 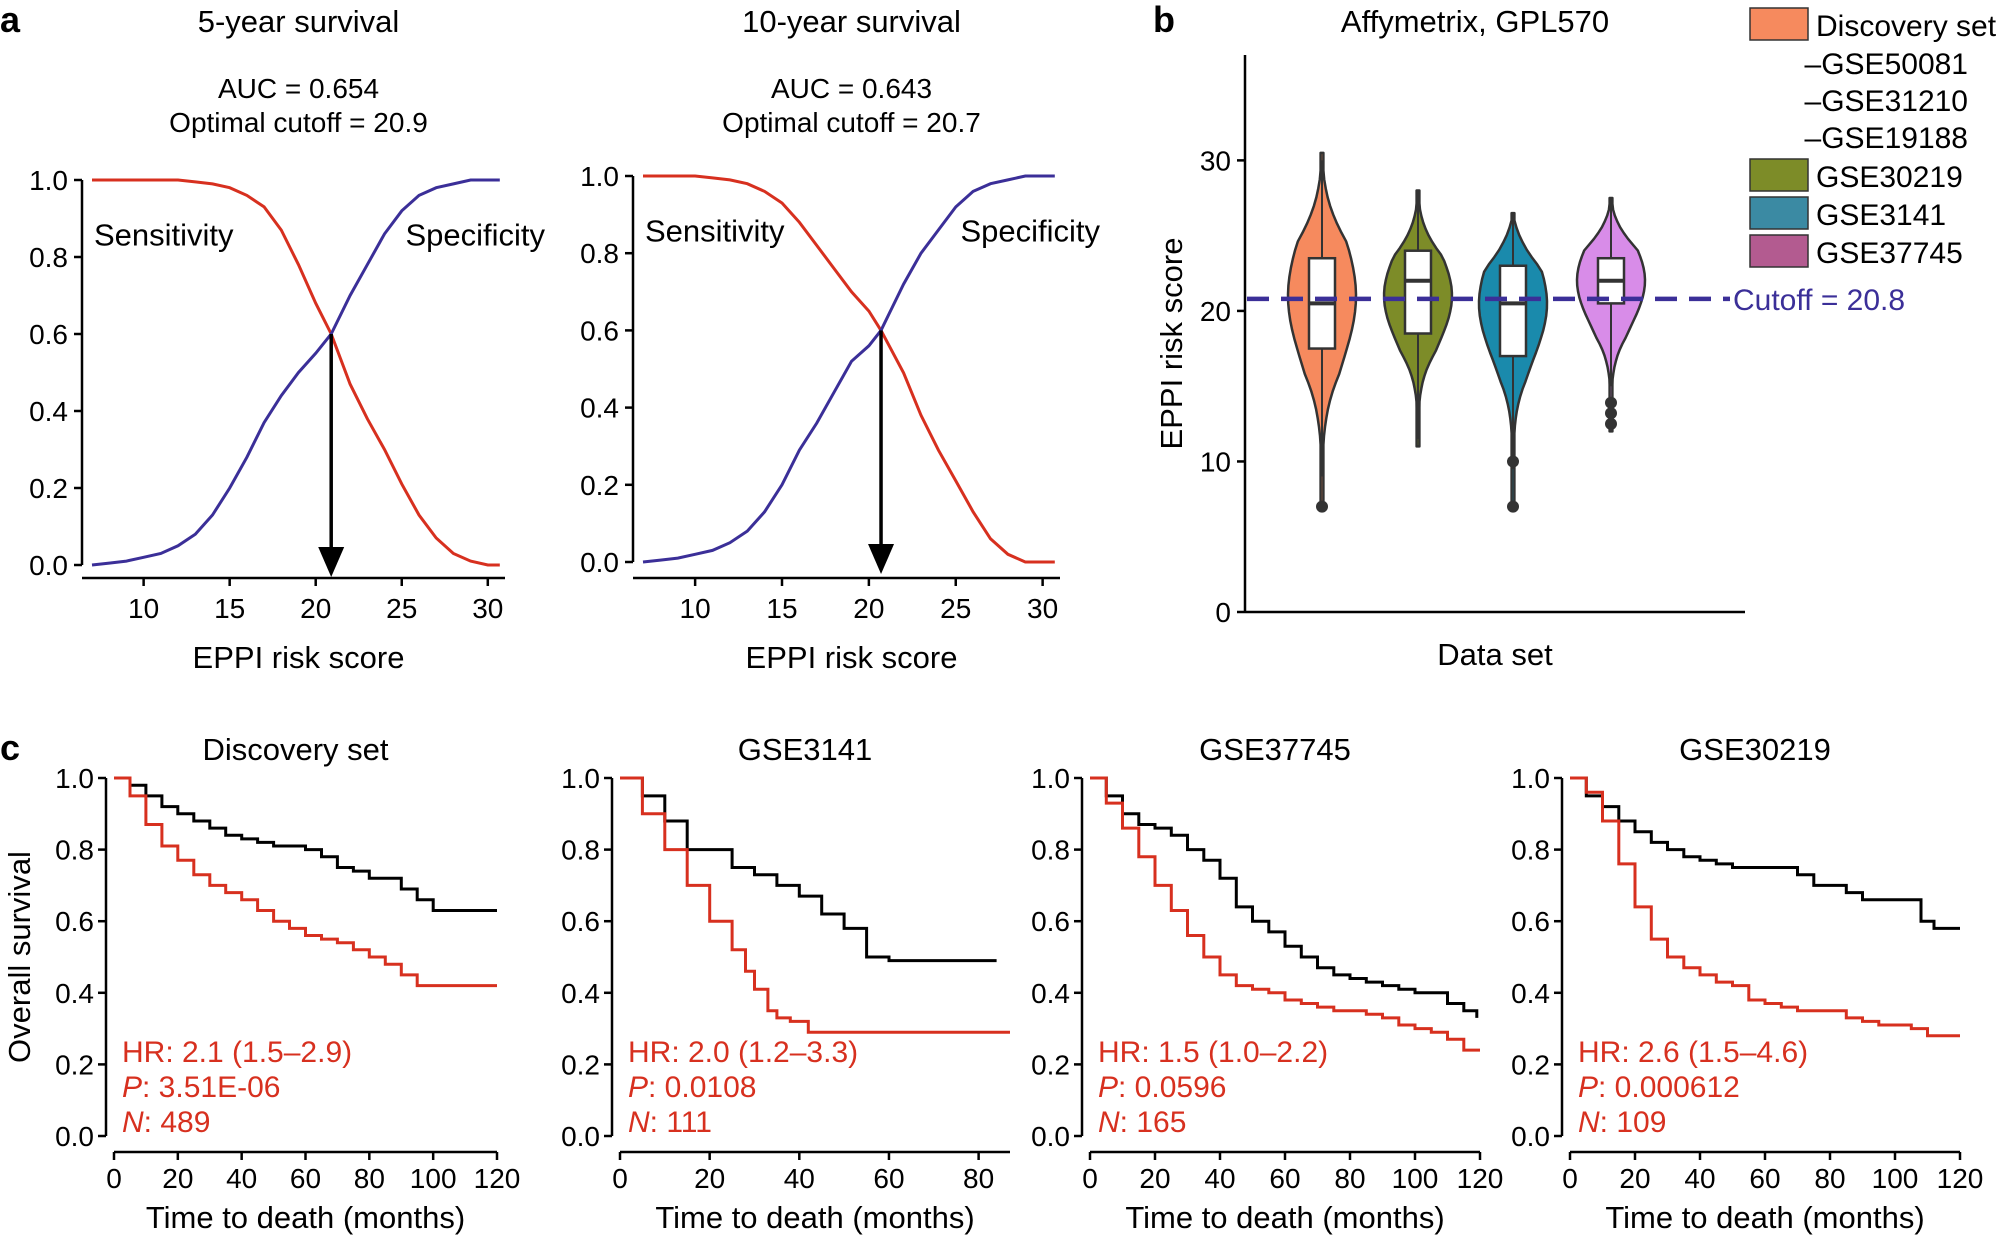 I want to click on n-value: : 165, so click(x=1153, y=1122).